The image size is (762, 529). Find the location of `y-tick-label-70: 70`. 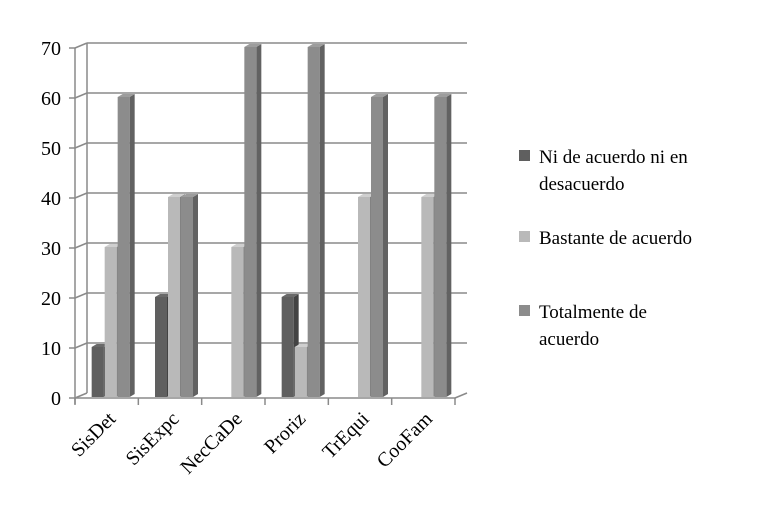

y-tick-label-70: 70 is located at coordinates (51, 49).